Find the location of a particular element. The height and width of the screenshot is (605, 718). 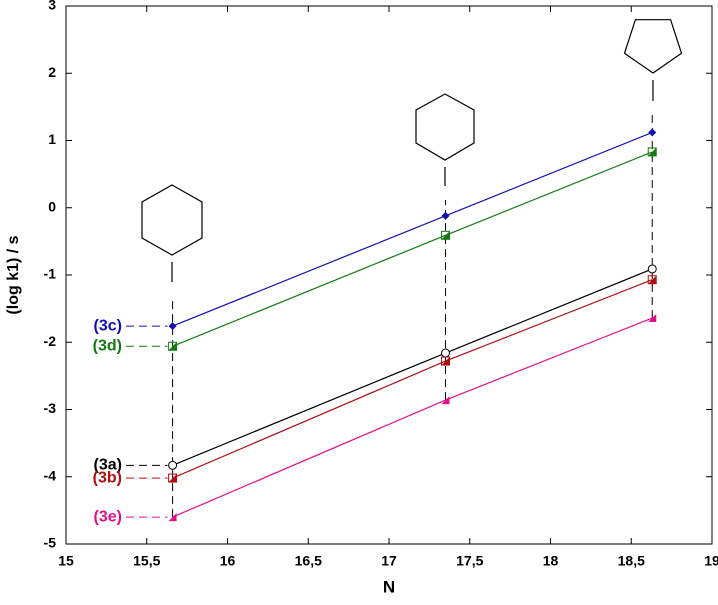

x-tick-label: 17 is located at coordinates (389, 561).